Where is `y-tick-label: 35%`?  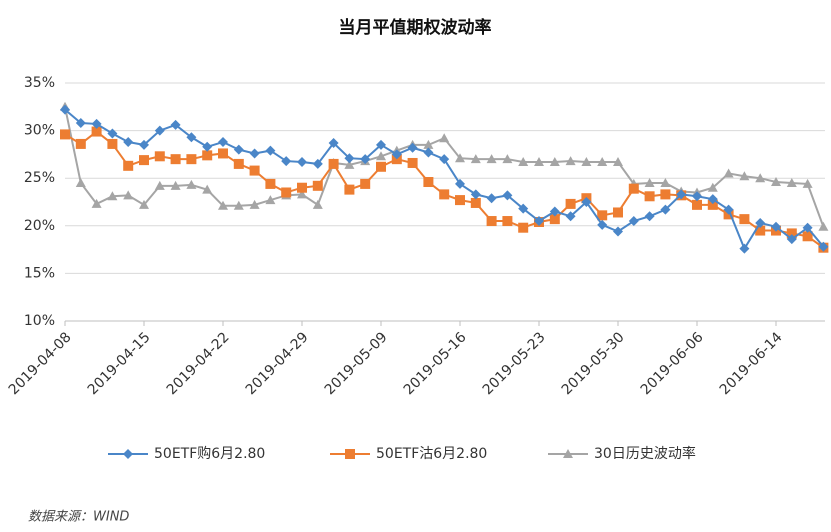
y-tick-label: 35% is located at coordinates (39, 83).